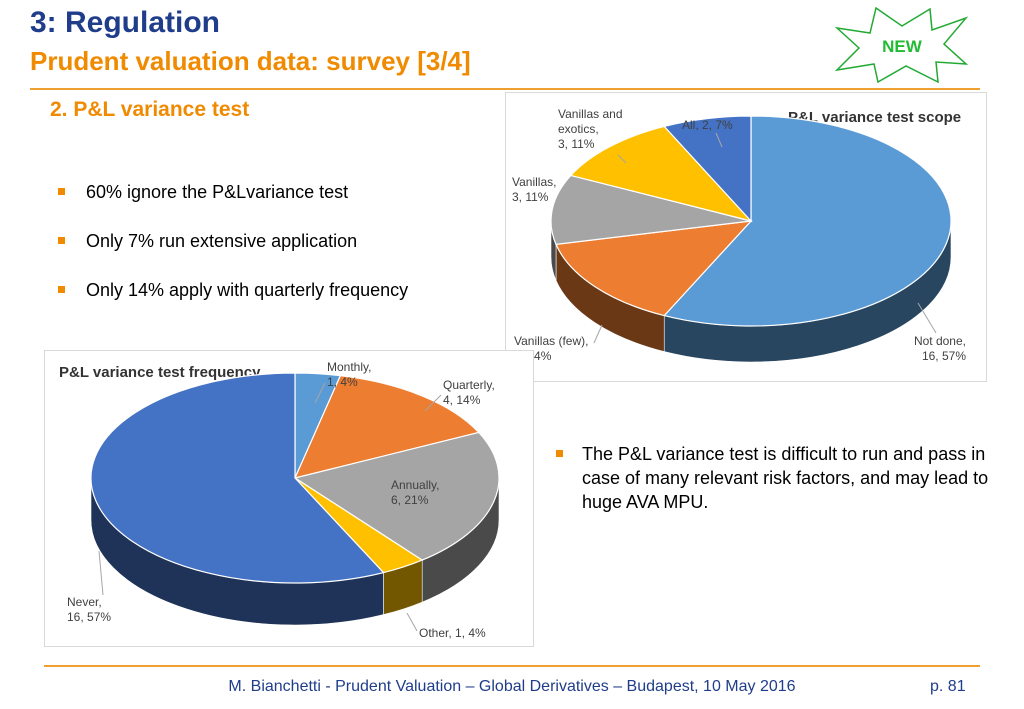 The height and width of the screenshot is (709, 1024). I want to click on freq-label-quarterly: Quarterly, 4, 14%, so click(469, 392).